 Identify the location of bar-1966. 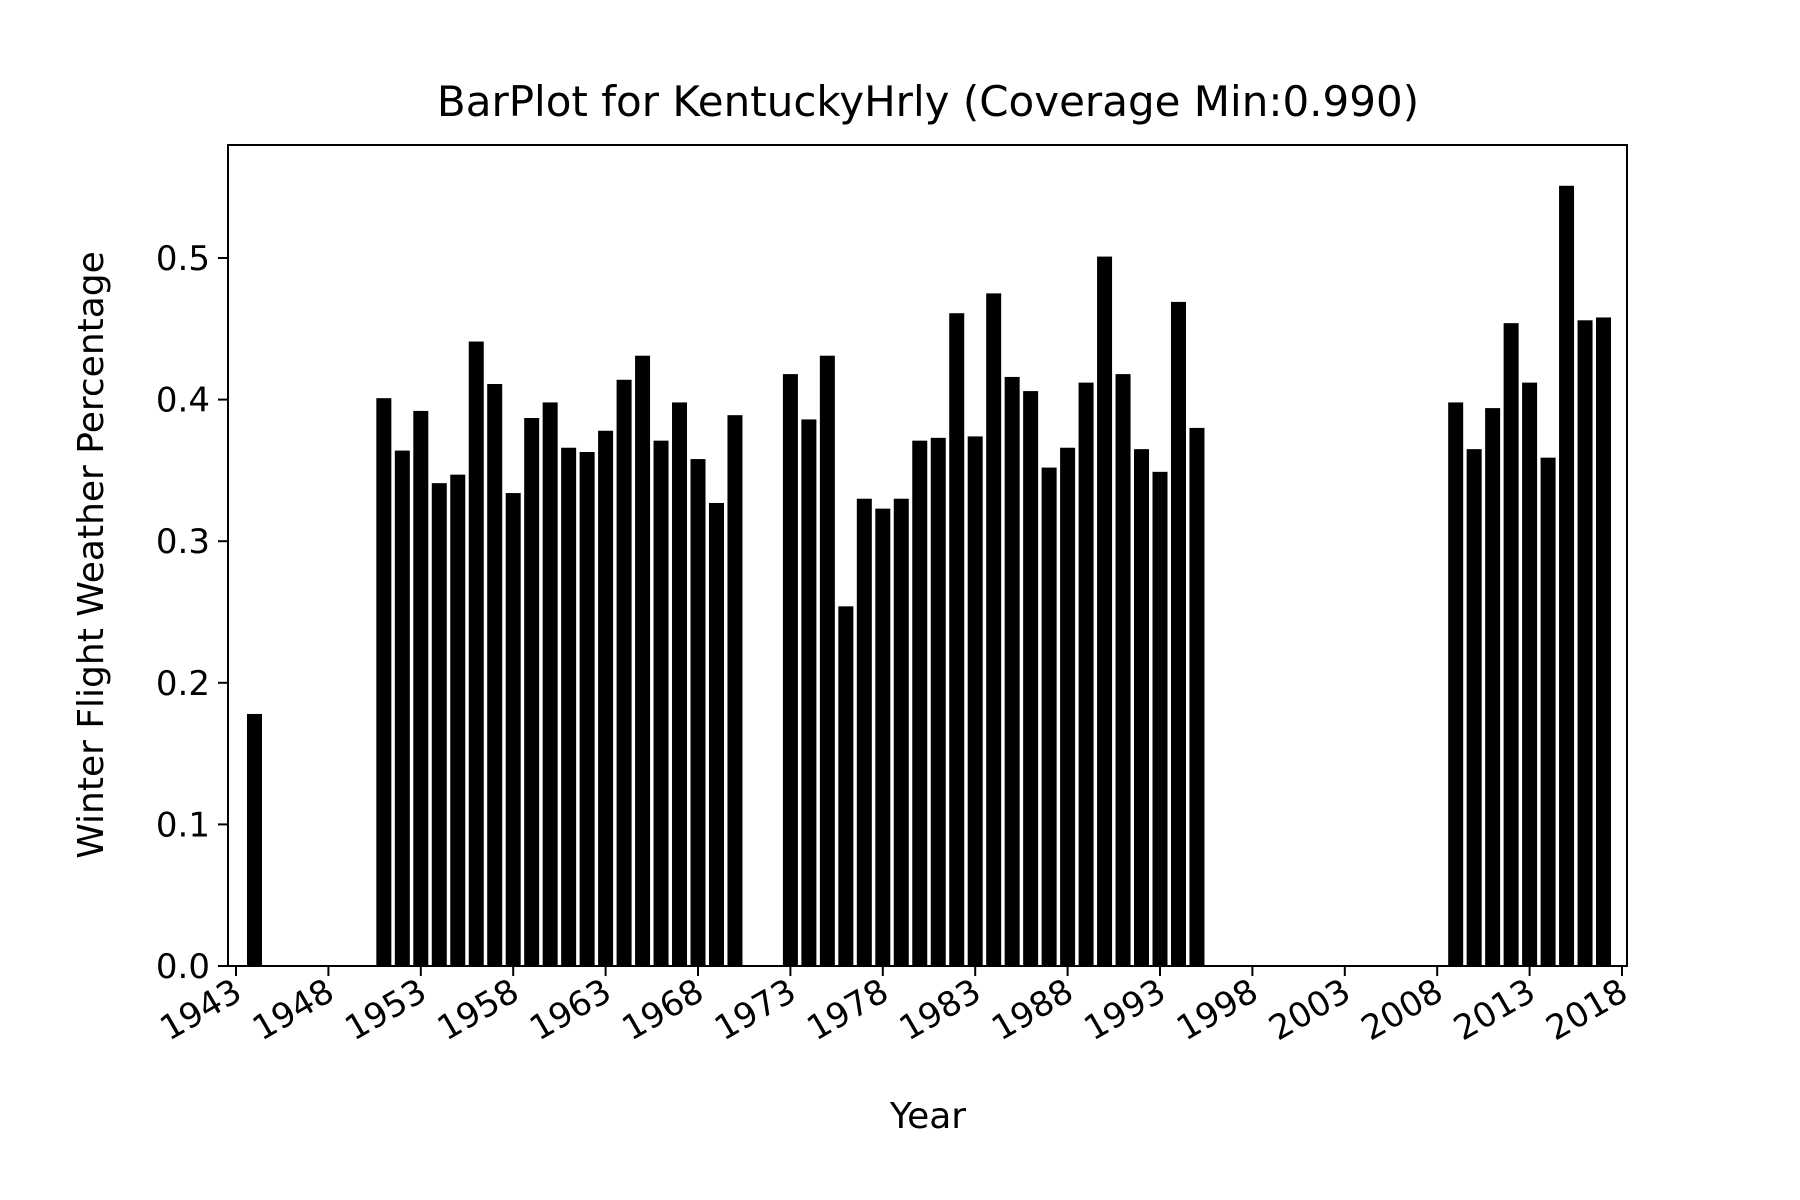
(661, 703).